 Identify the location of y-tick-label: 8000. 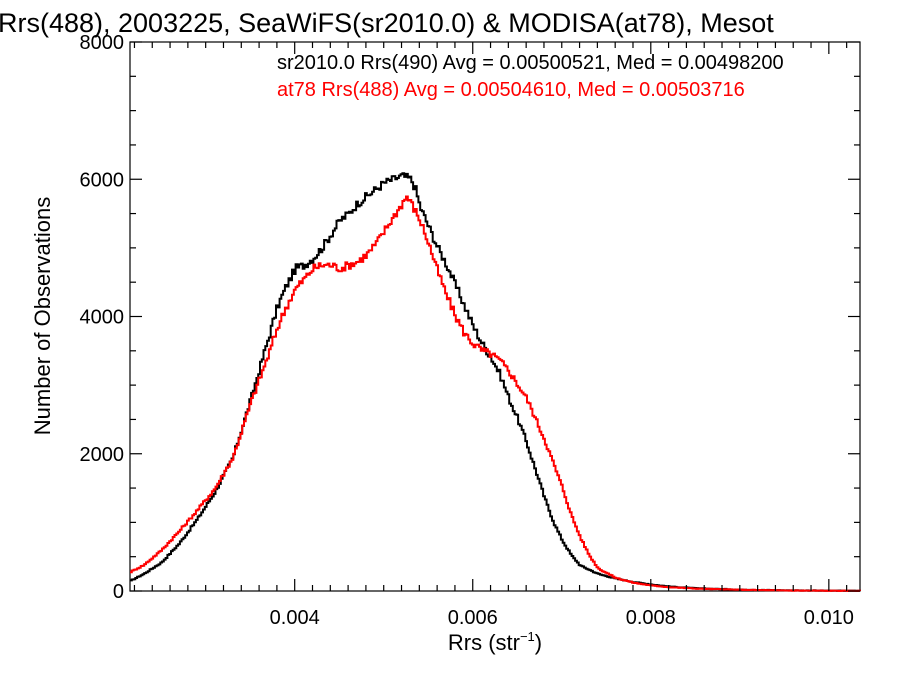
(102, 43).